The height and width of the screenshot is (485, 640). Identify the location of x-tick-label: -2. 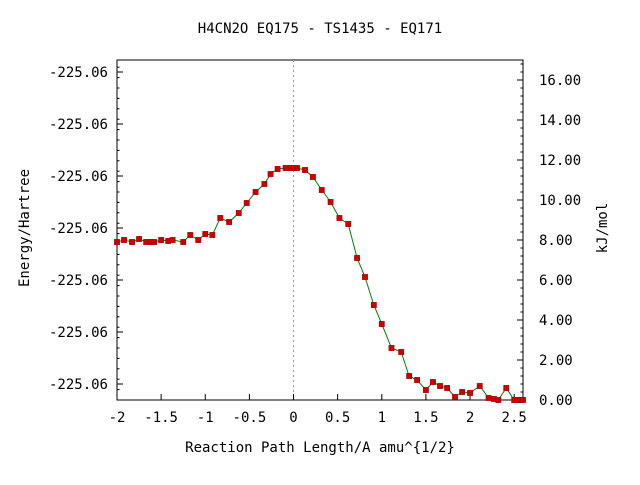
(117, 418).